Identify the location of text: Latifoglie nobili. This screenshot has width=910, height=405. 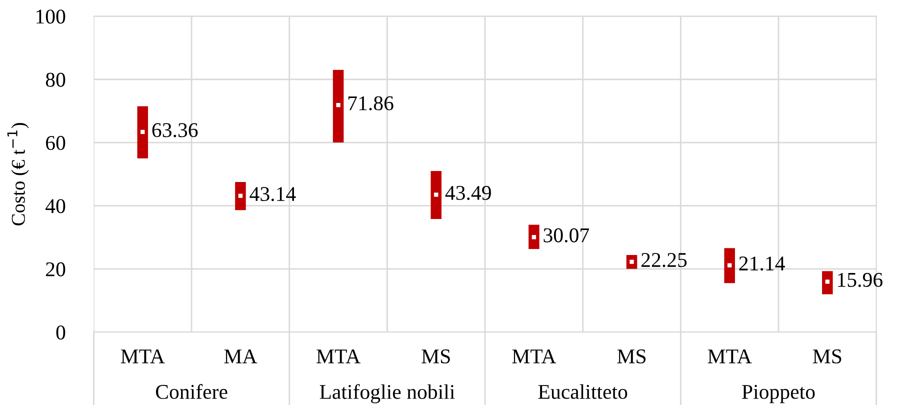
(387, 394).